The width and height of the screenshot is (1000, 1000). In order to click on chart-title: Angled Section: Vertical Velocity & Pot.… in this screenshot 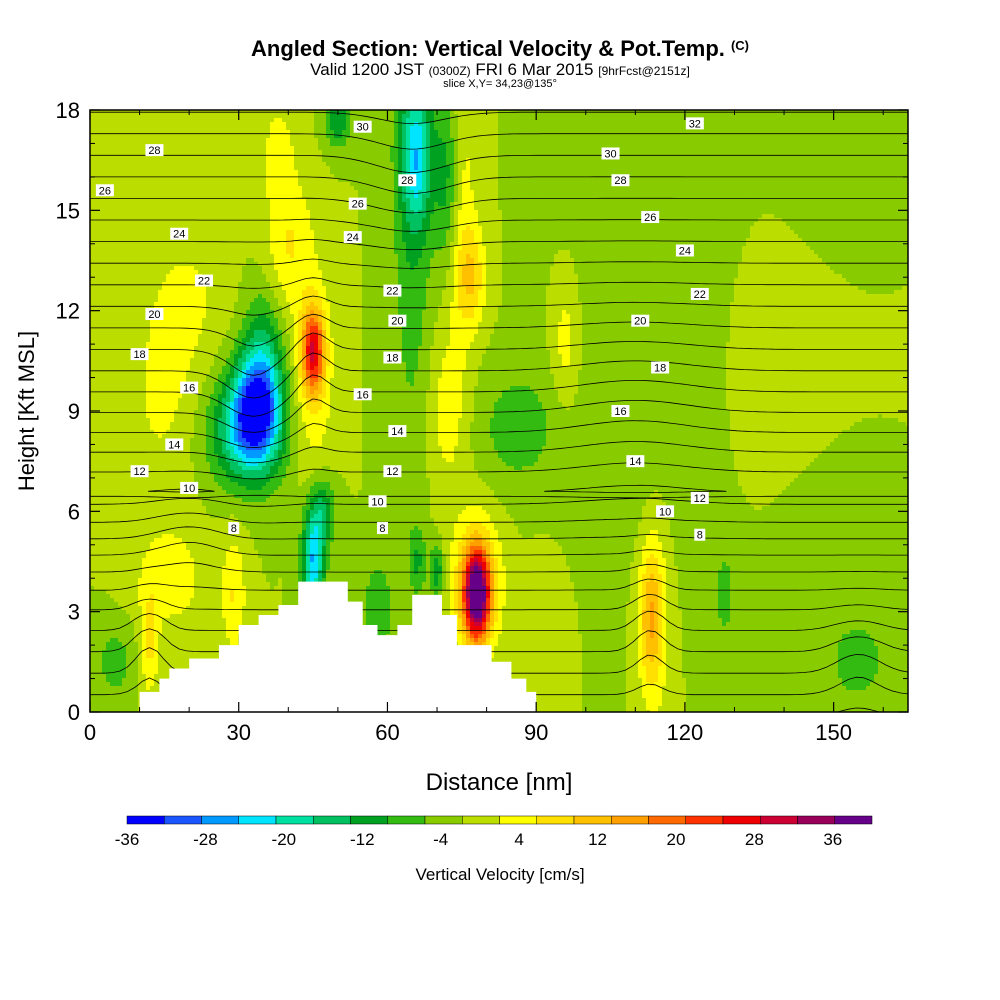, I will do `click(500, 49)`.